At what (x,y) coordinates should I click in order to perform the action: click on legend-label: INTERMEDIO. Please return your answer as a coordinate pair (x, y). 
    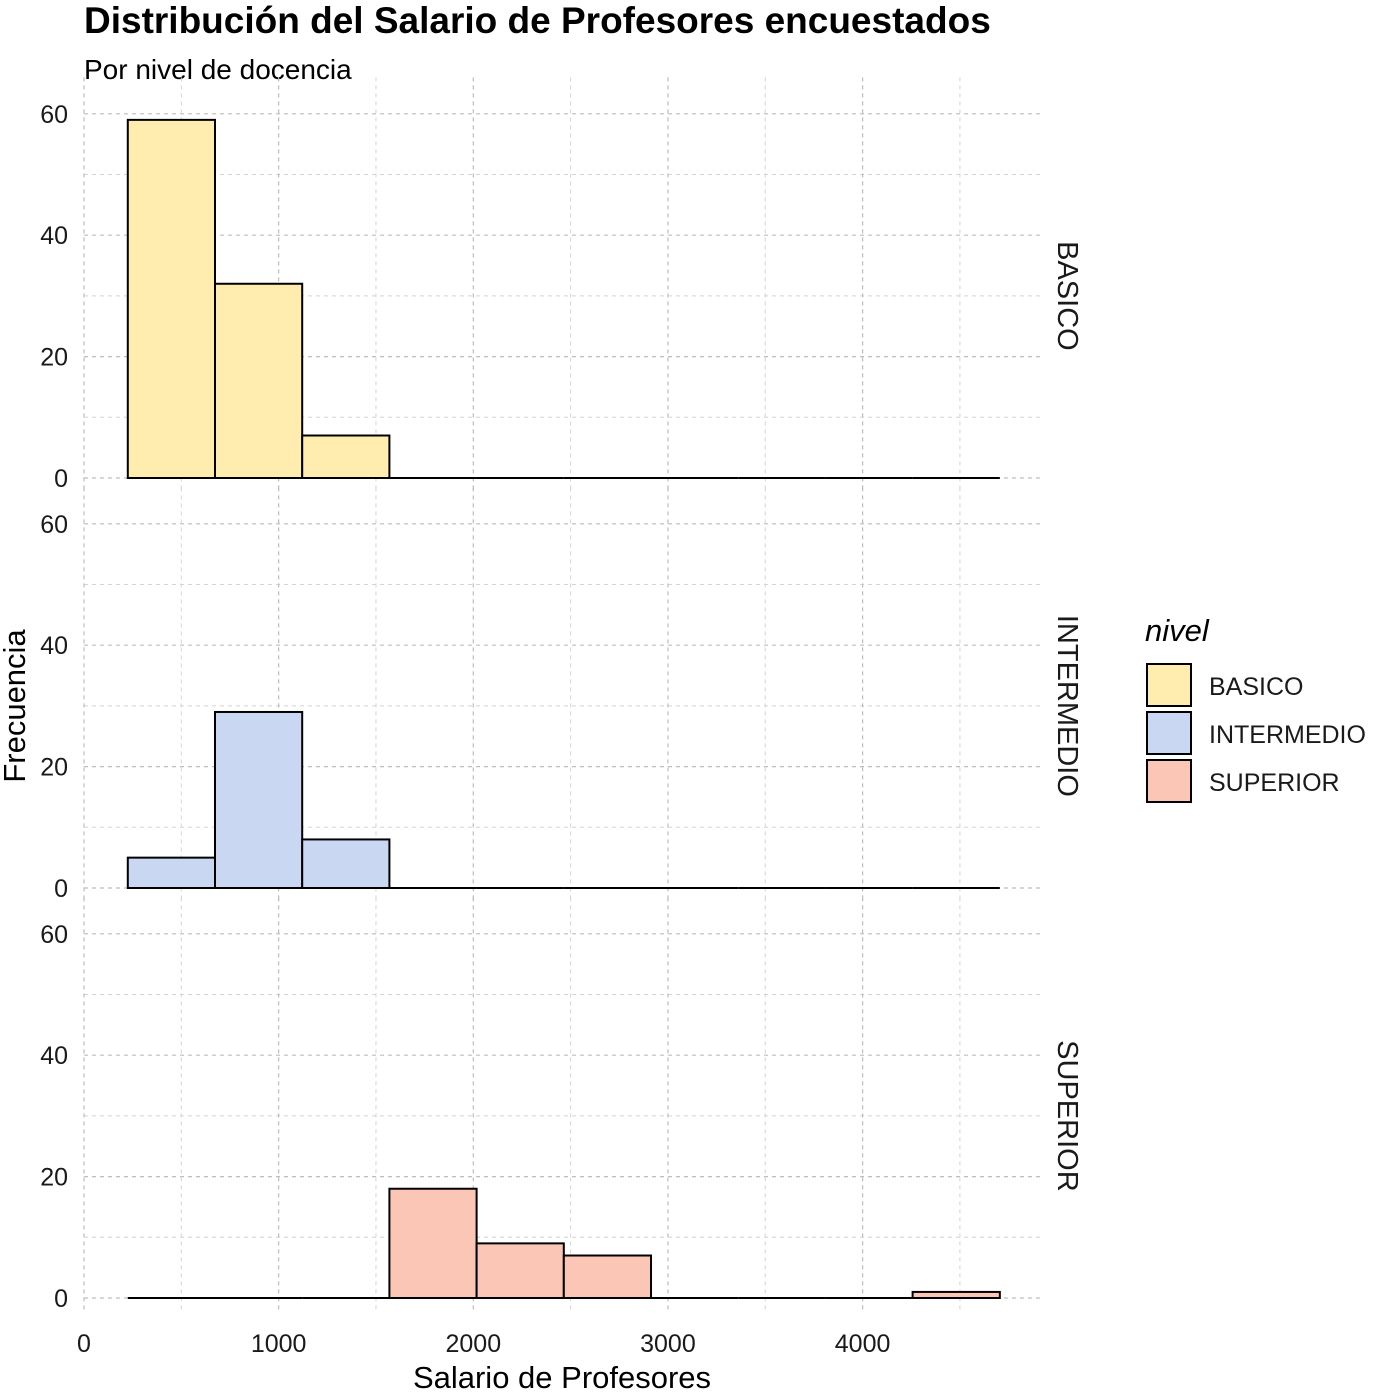
    Looking at the image, I should click on (1287, 735).